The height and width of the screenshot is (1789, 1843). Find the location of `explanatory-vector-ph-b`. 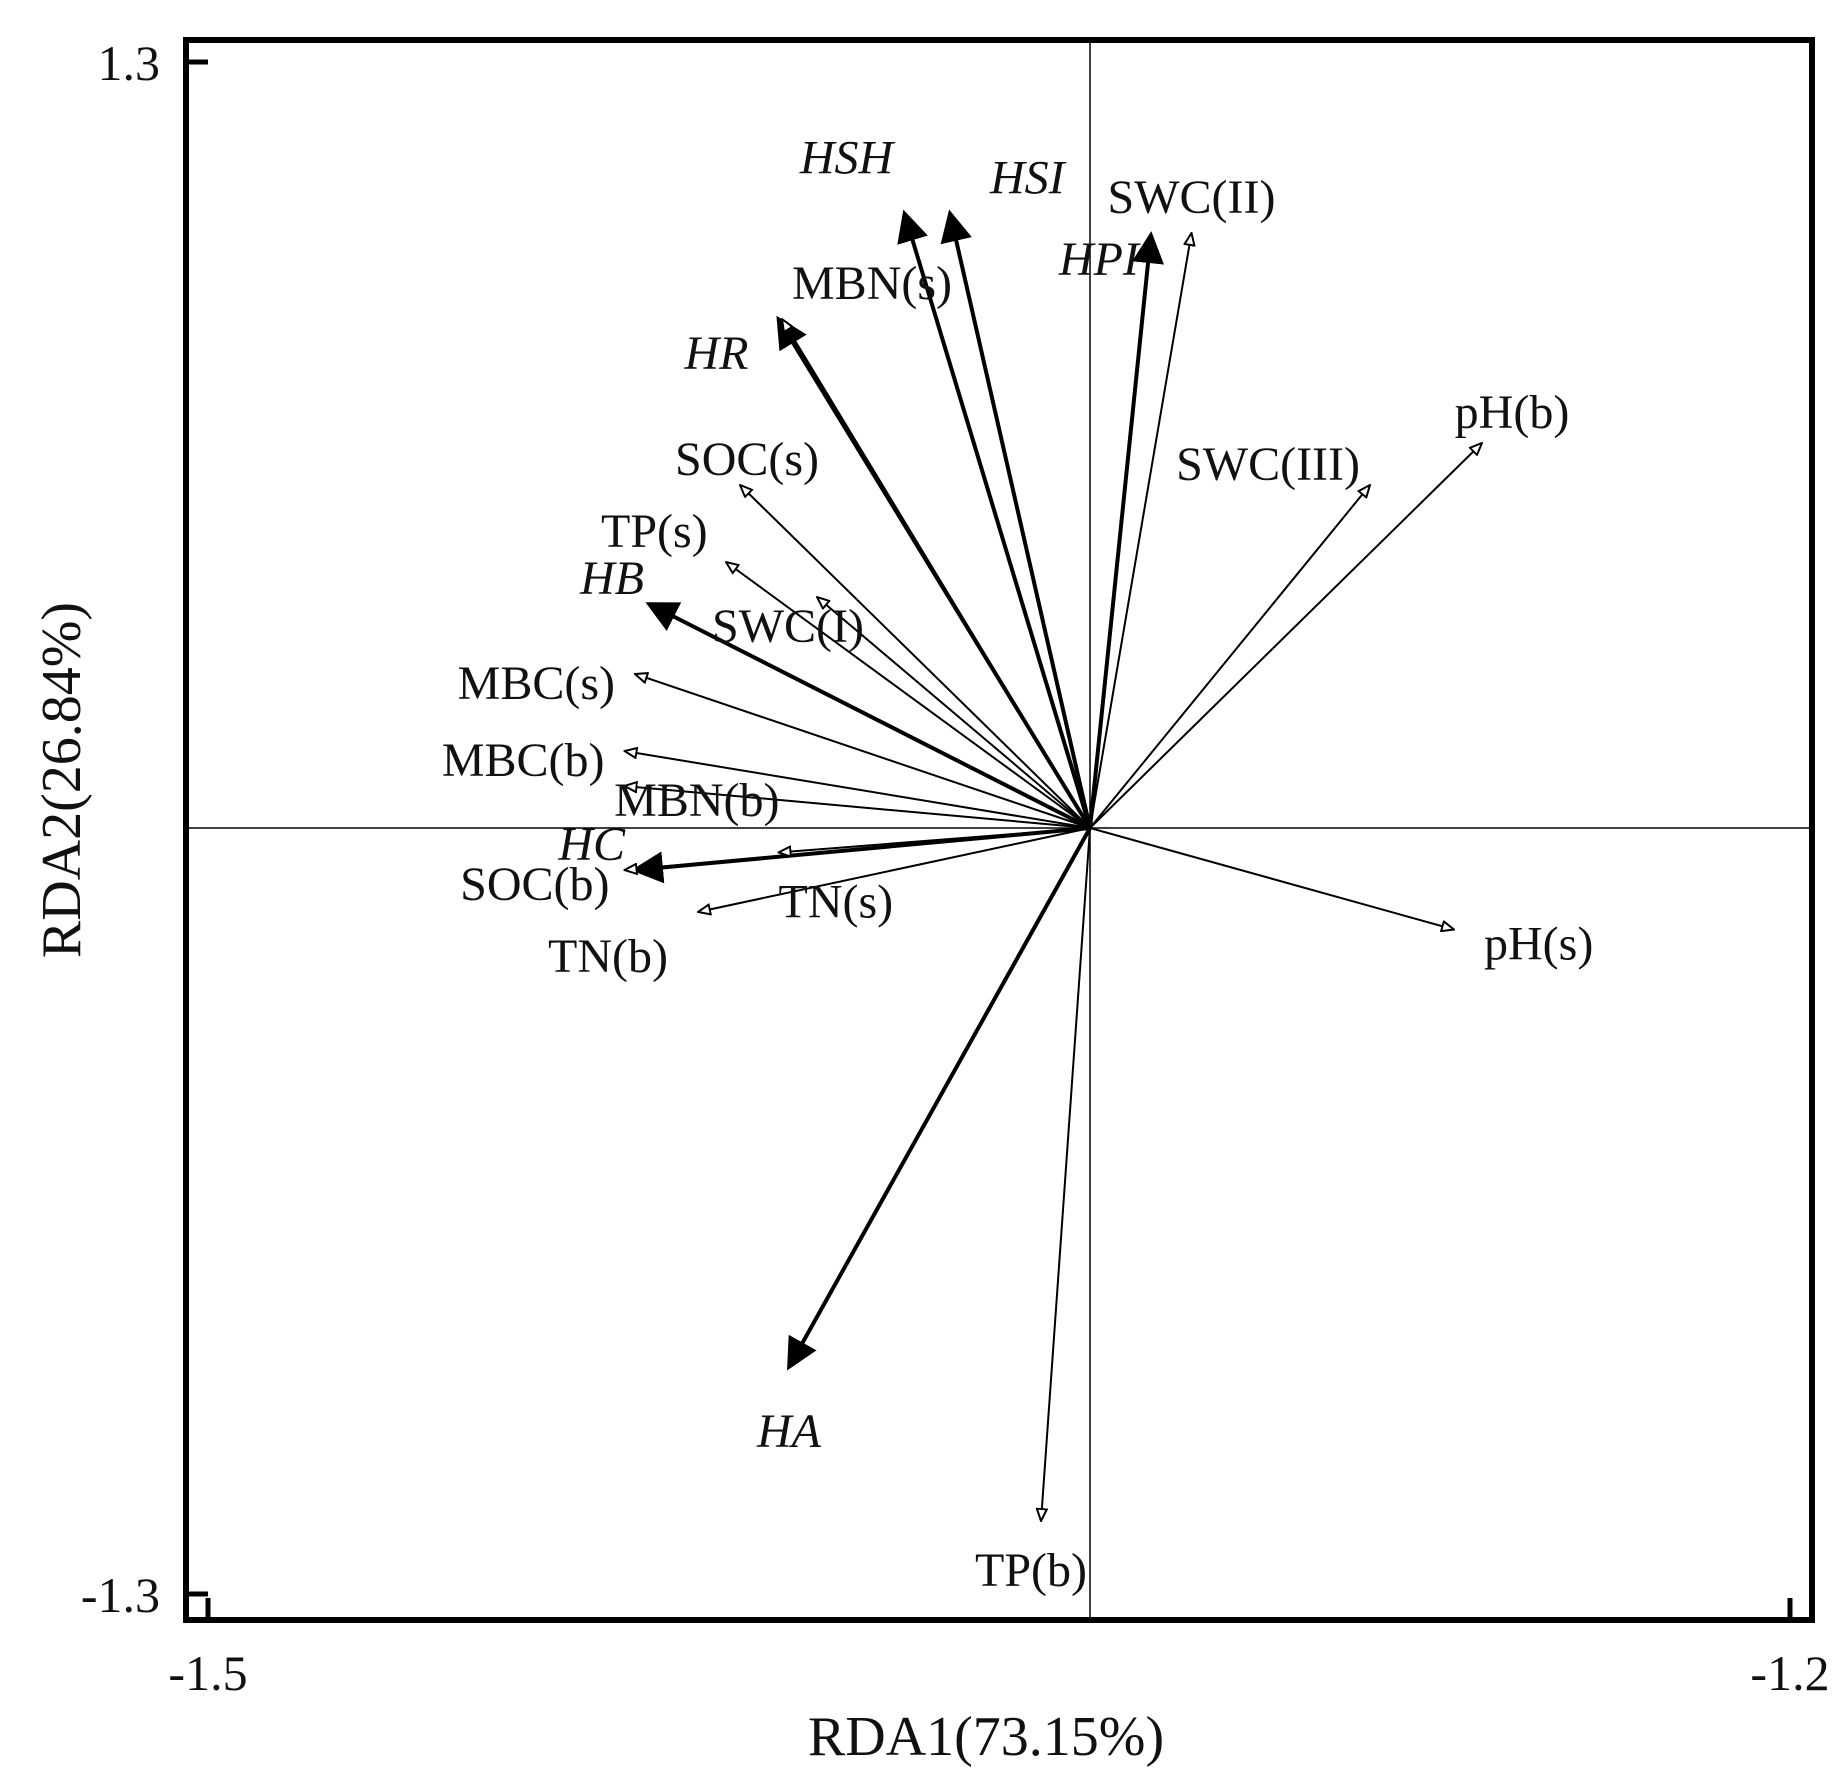

explanatory-vector-ph-b is located at coordinates (1285, 636).